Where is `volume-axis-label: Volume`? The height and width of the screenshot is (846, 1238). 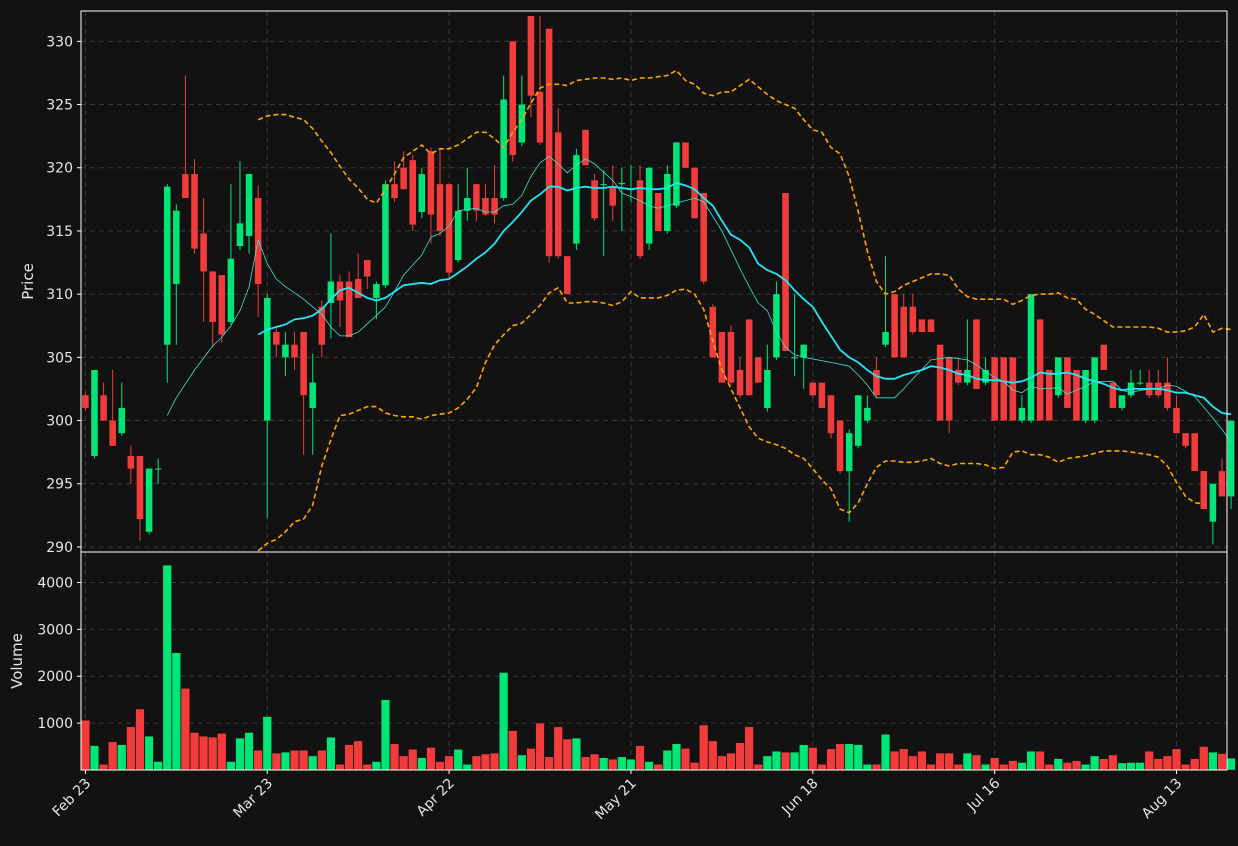 volume-axis-label: Volume is located at coordinates (17, 661).